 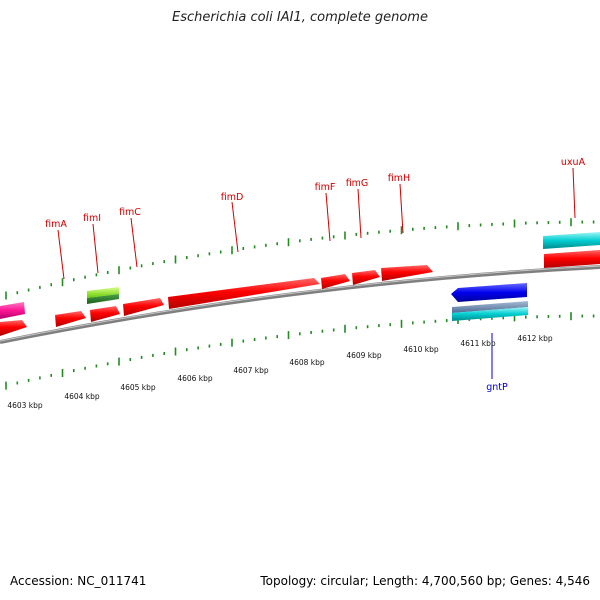 I want to click on kbp-label: 4610 kbp, so click(x=421, y=349).